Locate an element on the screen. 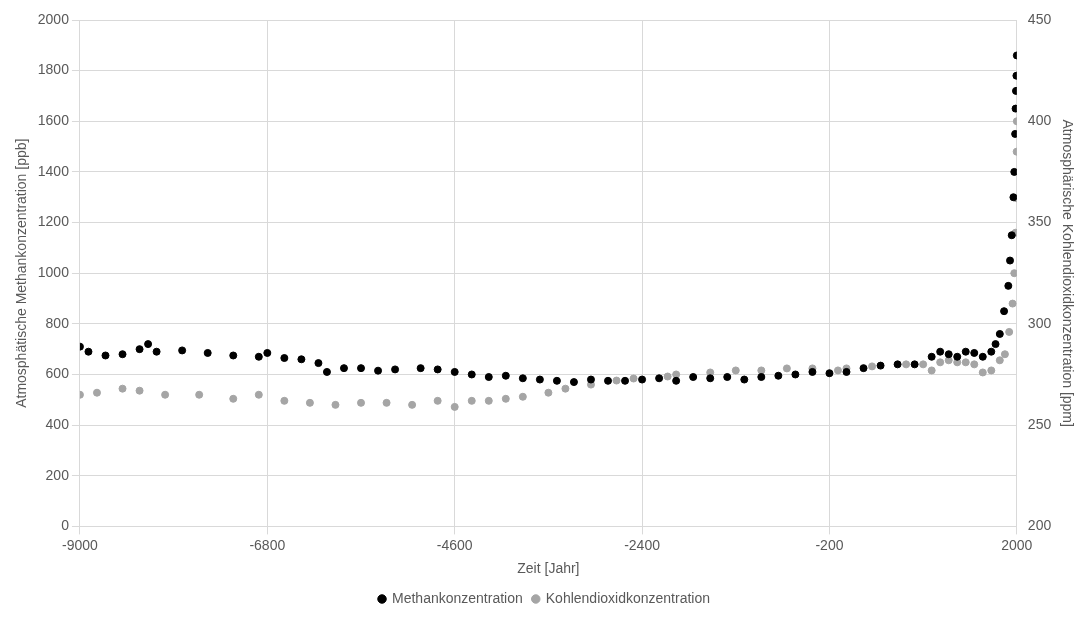 The image size is (1089, 626). y-tick-label: 400 is located at coordinates (57, 423).